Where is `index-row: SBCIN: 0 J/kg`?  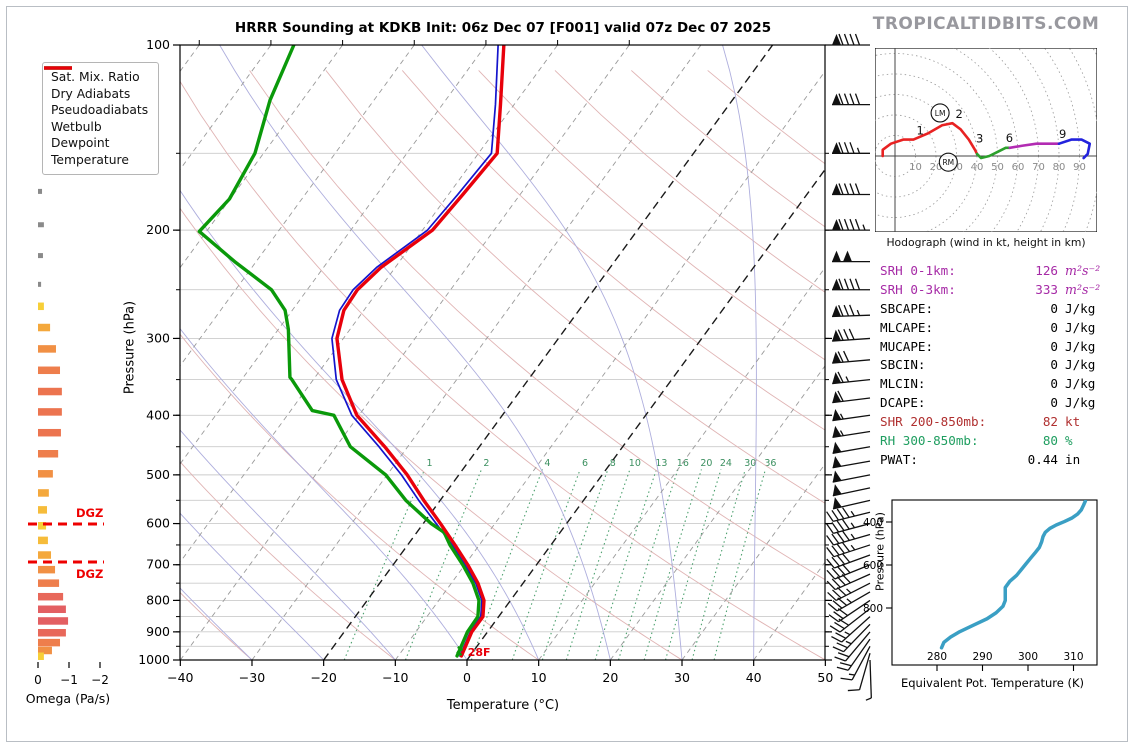 index-row: SBCIN: 0 J/kg is located at coordinates (994, 364).